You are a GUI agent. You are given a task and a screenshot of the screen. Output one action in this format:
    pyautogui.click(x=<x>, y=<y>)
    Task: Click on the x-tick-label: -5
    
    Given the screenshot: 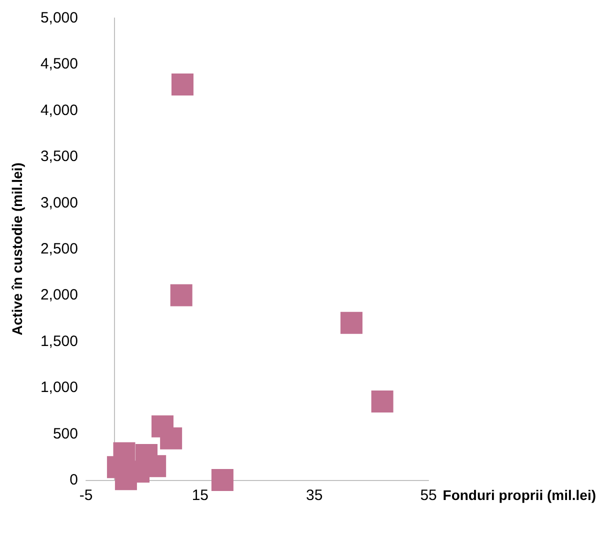 What is the action you would take?
    pyautogui.click(x=86, y=495)
    